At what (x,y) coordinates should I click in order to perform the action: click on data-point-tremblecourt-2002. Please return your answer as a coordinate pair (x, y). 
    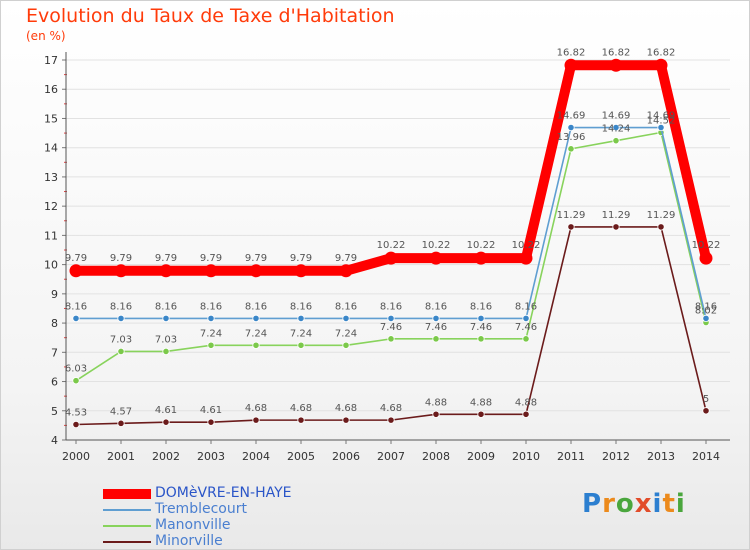
    Looking at the image, I should click on (166, 318).